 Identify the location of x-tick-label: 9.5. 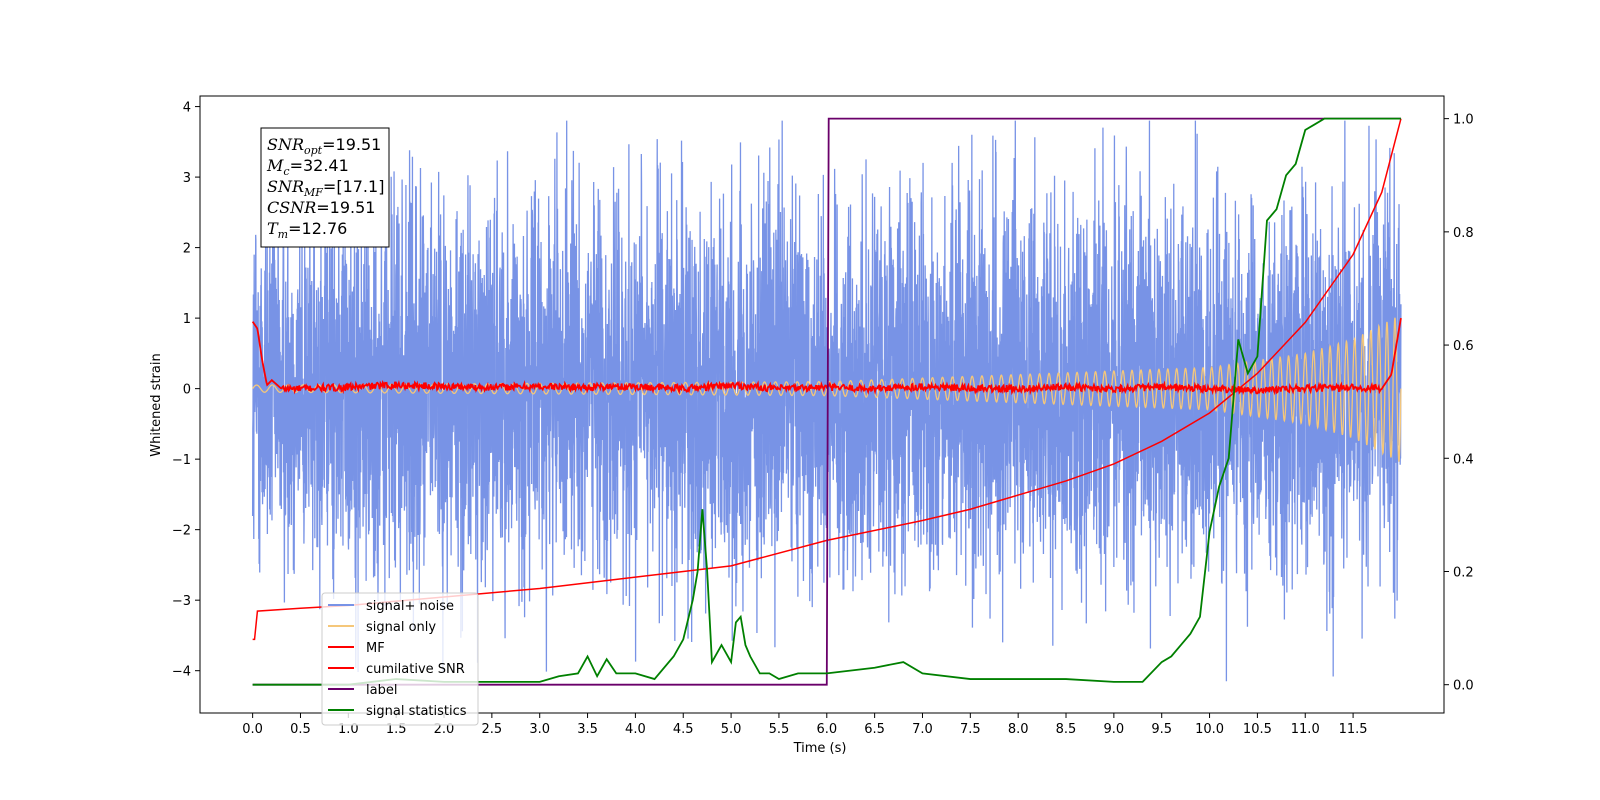
(1161, 729).